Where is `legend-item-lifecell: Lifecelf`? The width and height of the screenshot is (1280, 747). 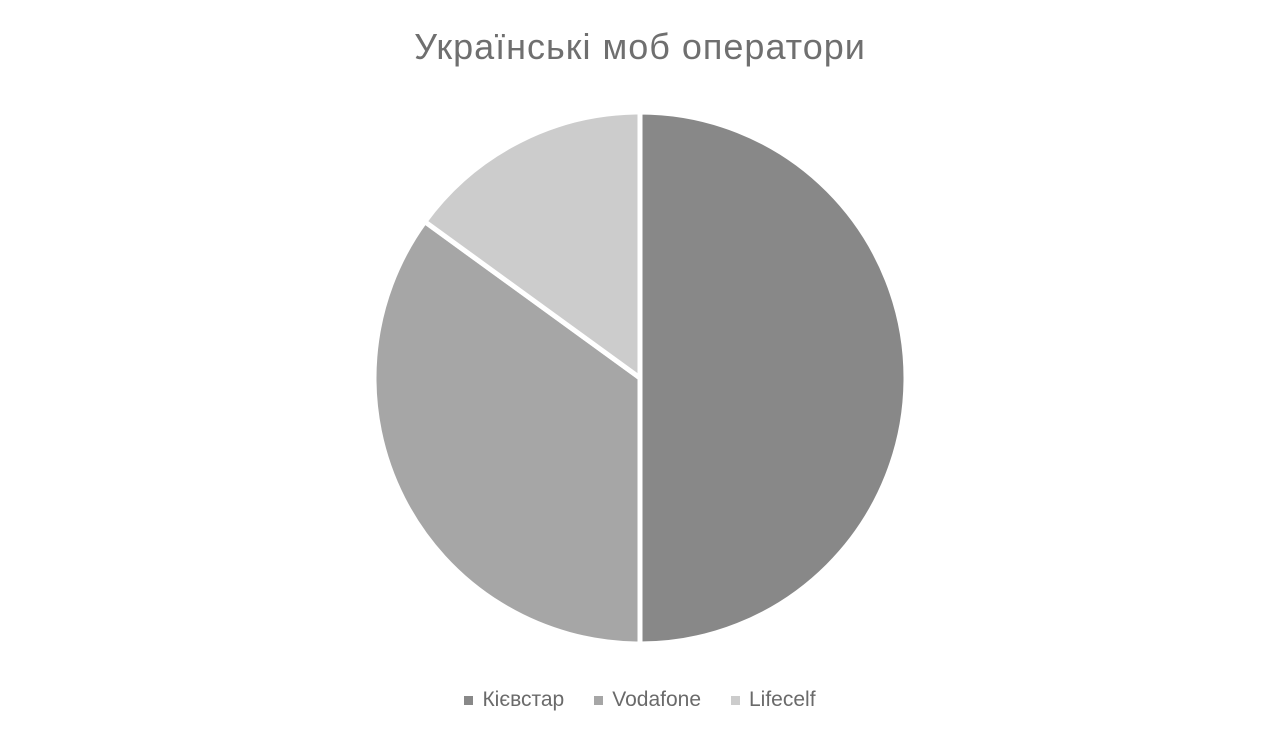 legend-item-lifecell: Lifecelf is located at coordinates (773, 700).